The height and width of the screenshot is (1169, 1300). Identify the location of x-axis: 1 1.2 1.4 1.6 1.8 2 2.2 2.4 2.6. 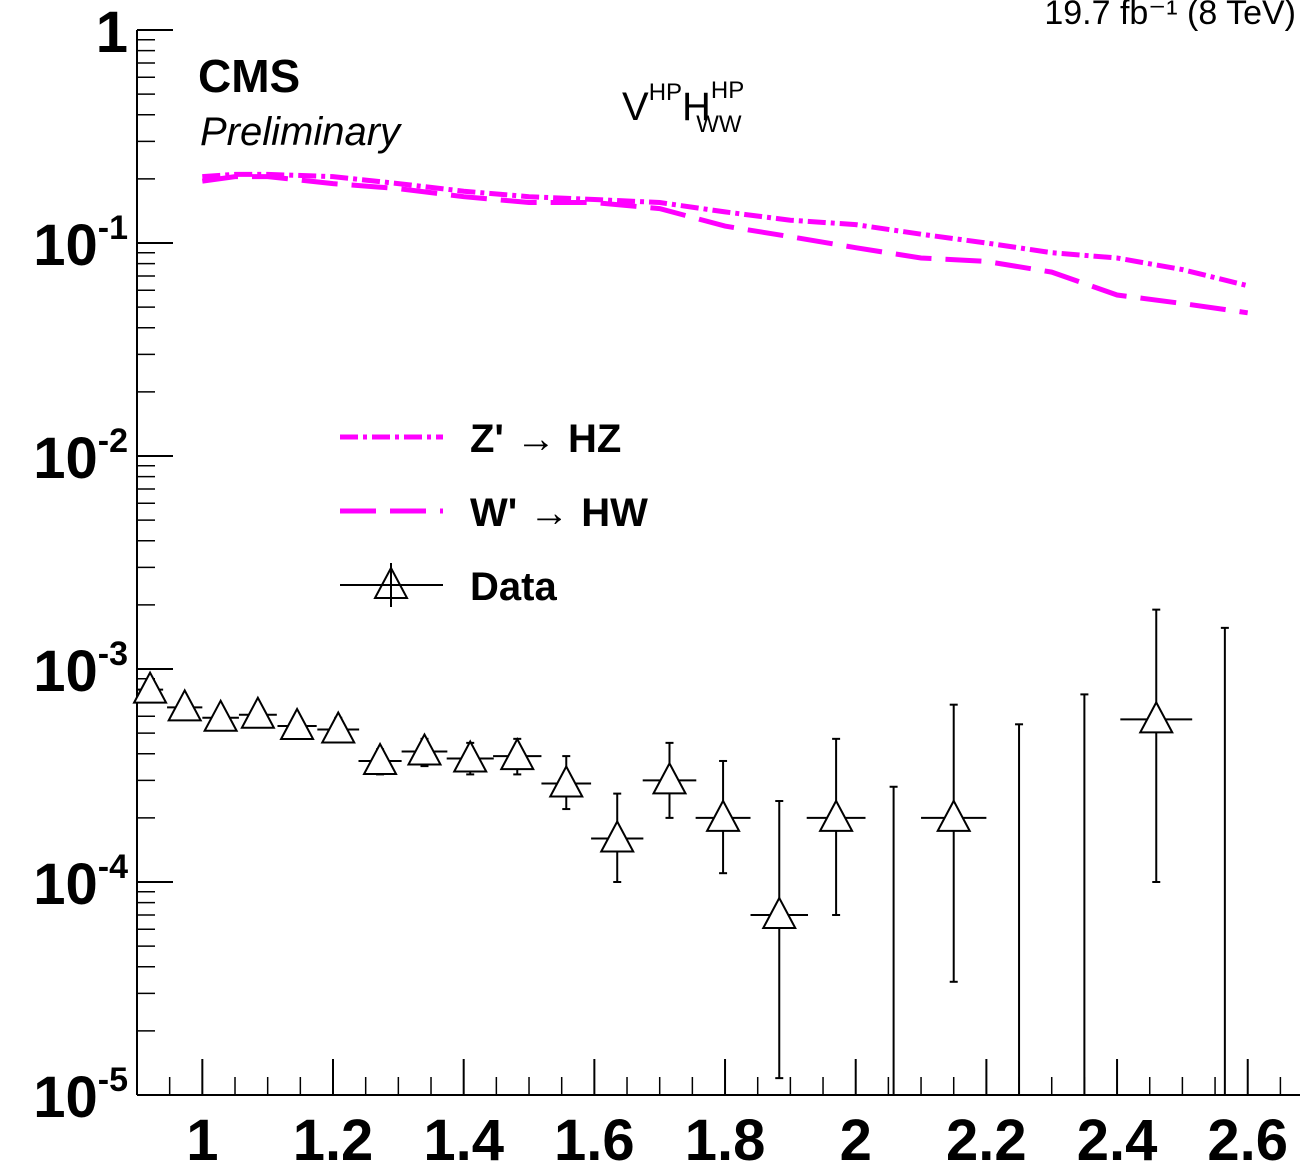
(728, 1114).